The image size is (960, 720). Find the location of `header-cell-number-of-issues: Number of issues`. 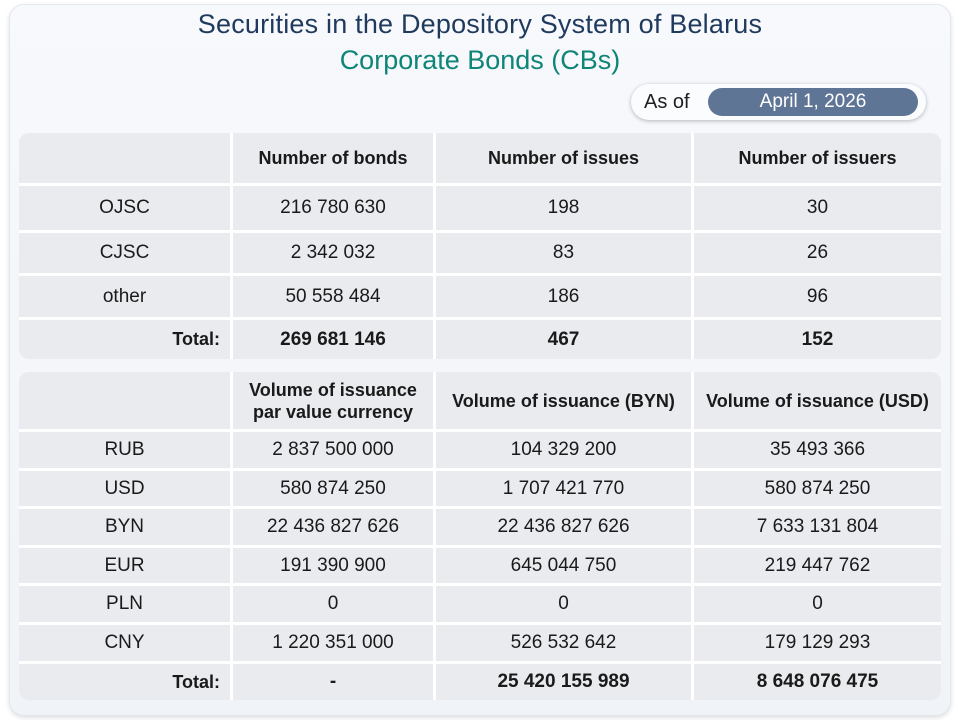

header-cell-number-of-issues: Number of issues is located at coordinates (563, 158).